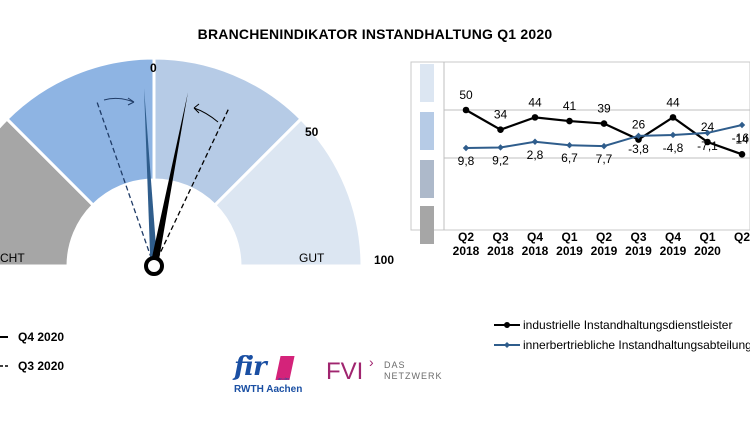 This screenshot has width=750, height=436. I want to click on data-label-innerbetriebliche-8: -16,, so click(741, 138).